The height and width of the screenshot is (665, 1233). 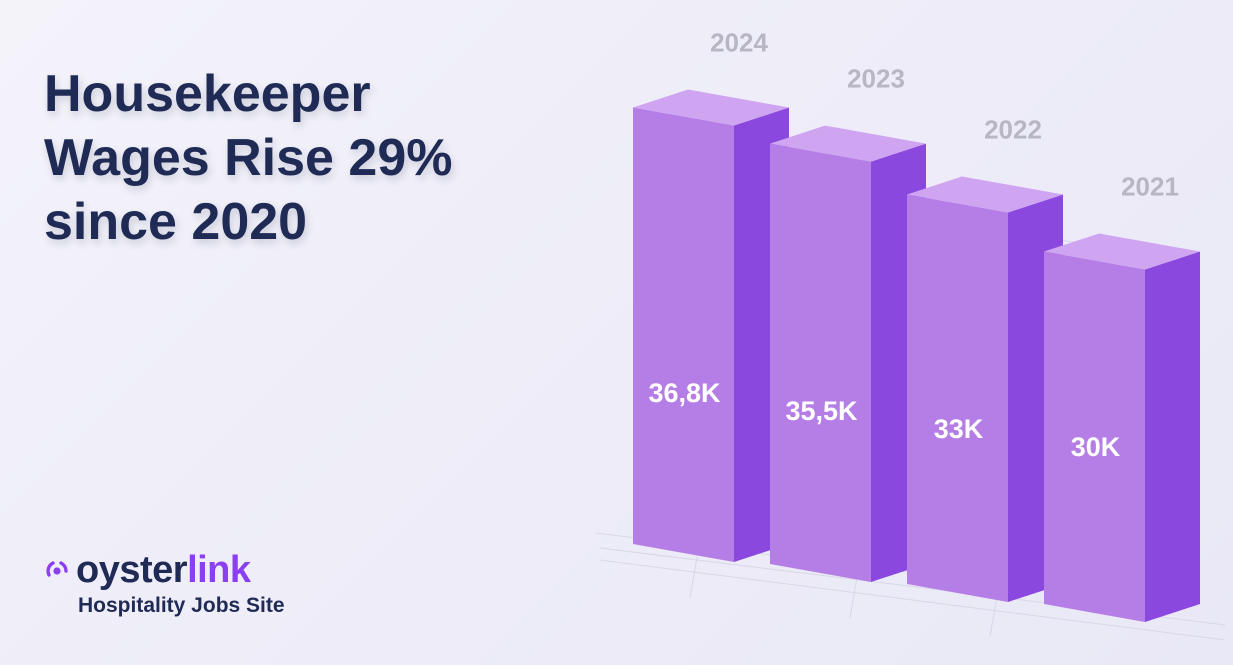 What do you see at coordinates (132, 570) in the screenshot?
I see `brand-name-part1: oyster` at bounding box center [132, 570].